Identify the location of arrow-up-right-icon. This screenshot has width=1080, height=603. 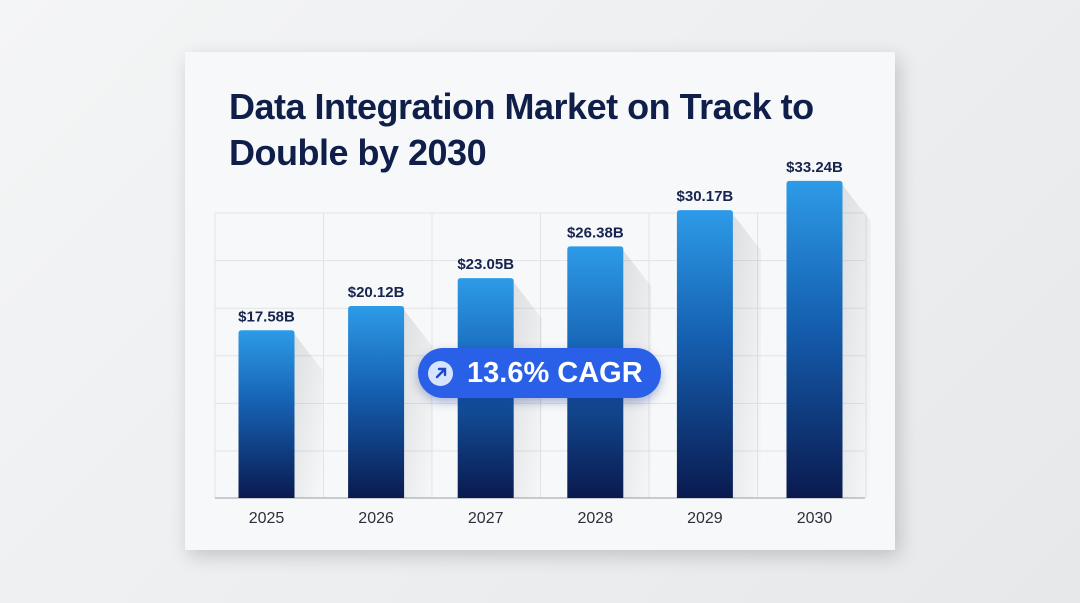
(440, 373).